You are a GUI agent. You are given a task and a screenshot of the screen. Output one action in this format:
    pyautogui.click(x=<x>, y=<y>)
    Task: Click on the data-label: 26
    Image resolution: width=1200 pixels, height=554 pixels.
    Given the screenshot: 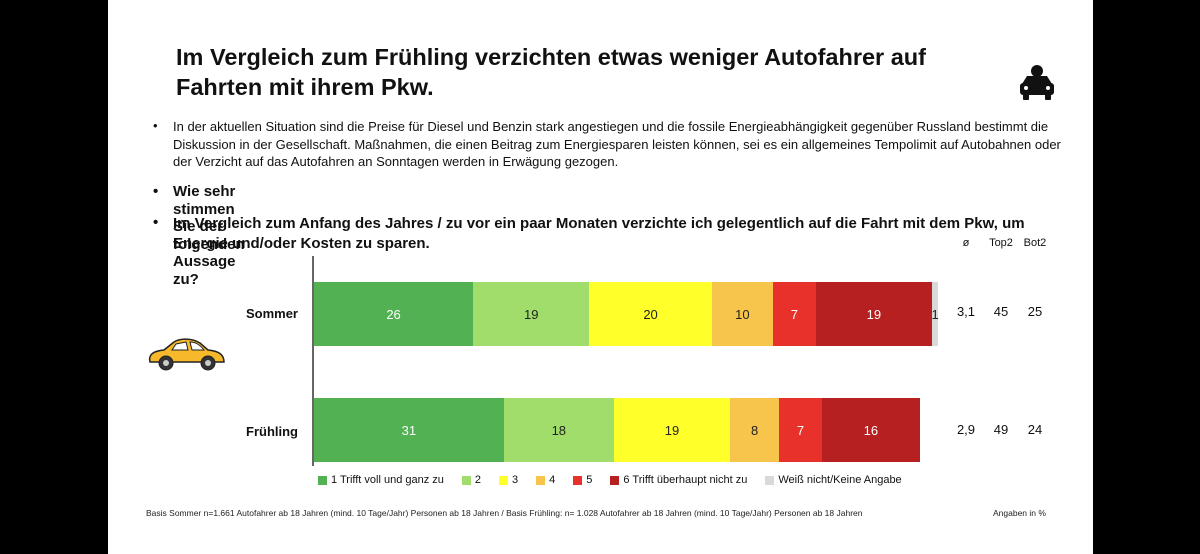 What is the action you would take?
    pyautogui.click(x=393, y=314)
    